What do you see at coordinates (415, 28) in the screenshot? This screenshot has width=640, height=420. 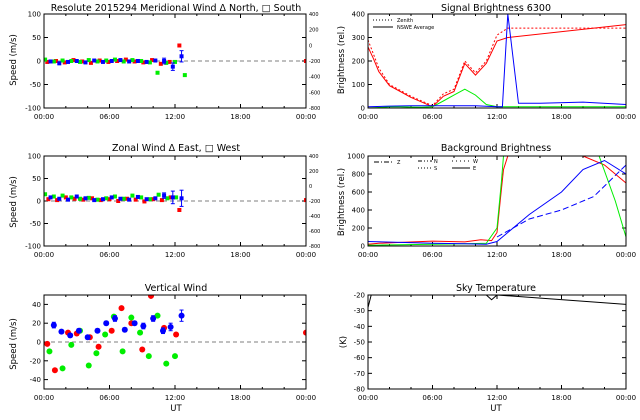 I see `legend-label-nswe-average: NSWE Average` at bounding box center [415, 28].